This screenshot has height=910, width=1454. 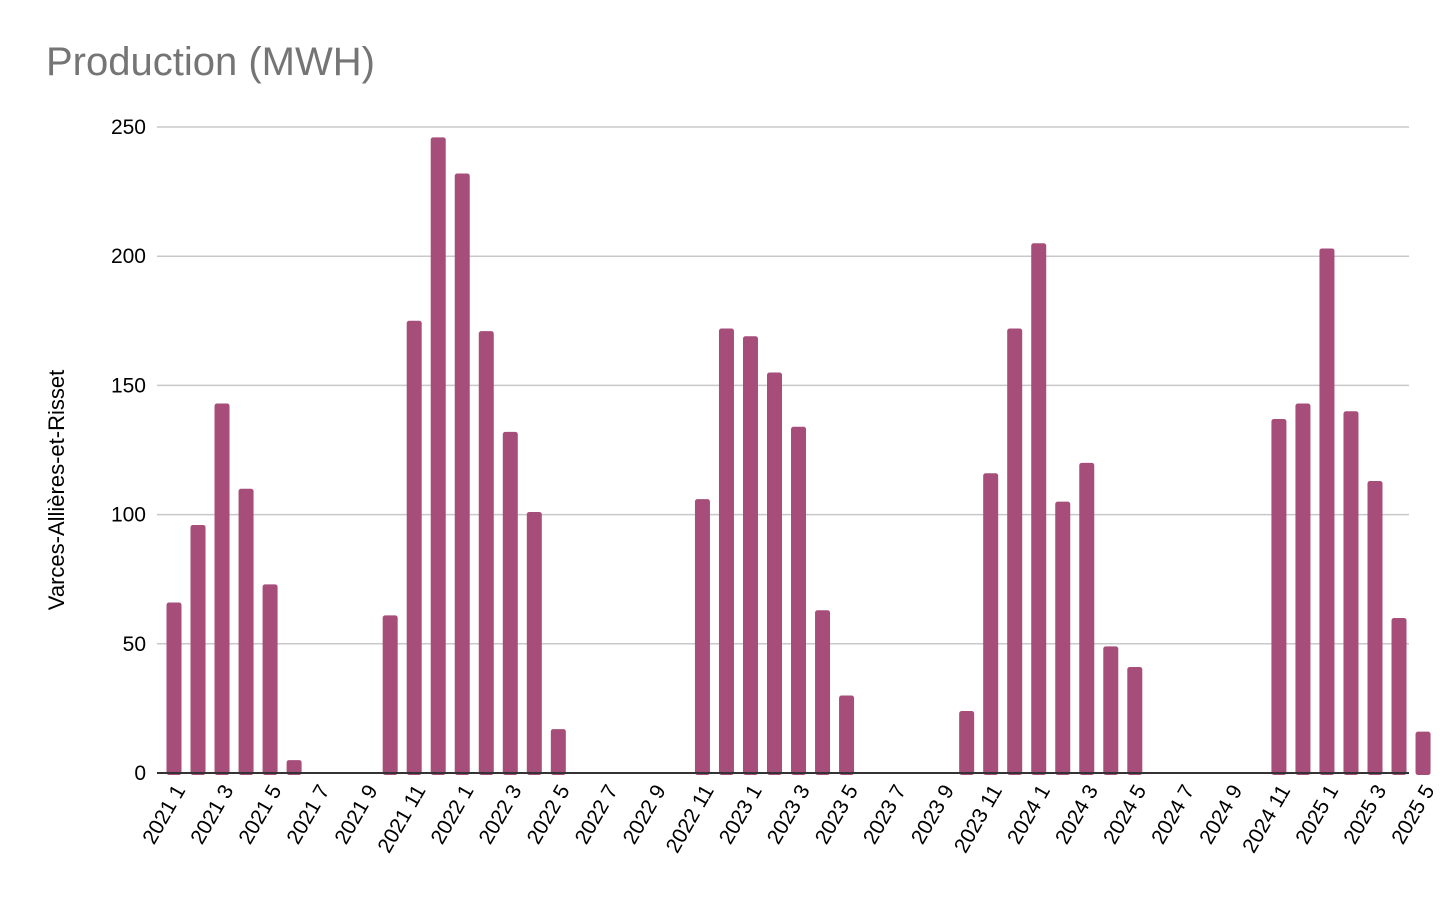 I want to click on x-tick-label: 2021 5, so click(x=260, y=814).